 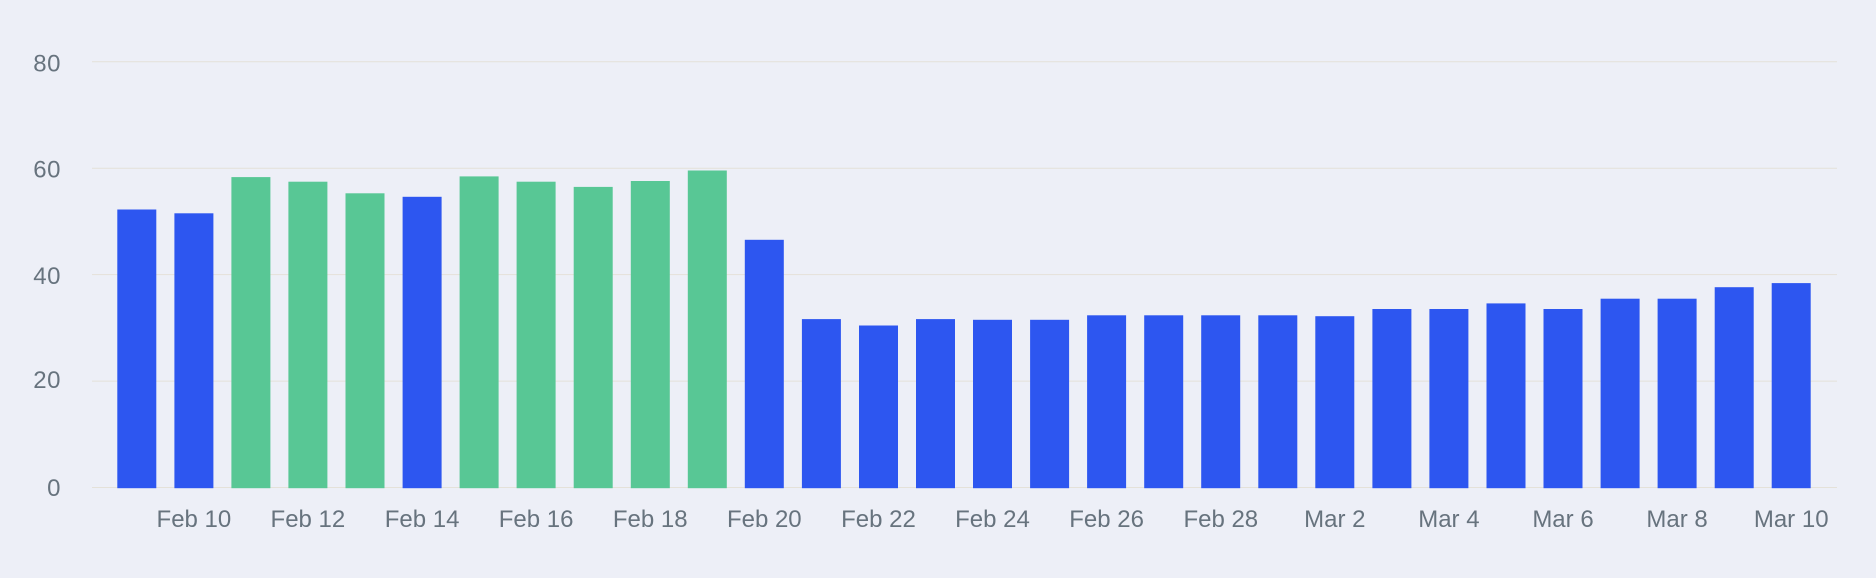 What do you see at coordinates (194, 519) in the screenshot?
I see `svg-text: Feb 10` at bounding box center [194, 519].